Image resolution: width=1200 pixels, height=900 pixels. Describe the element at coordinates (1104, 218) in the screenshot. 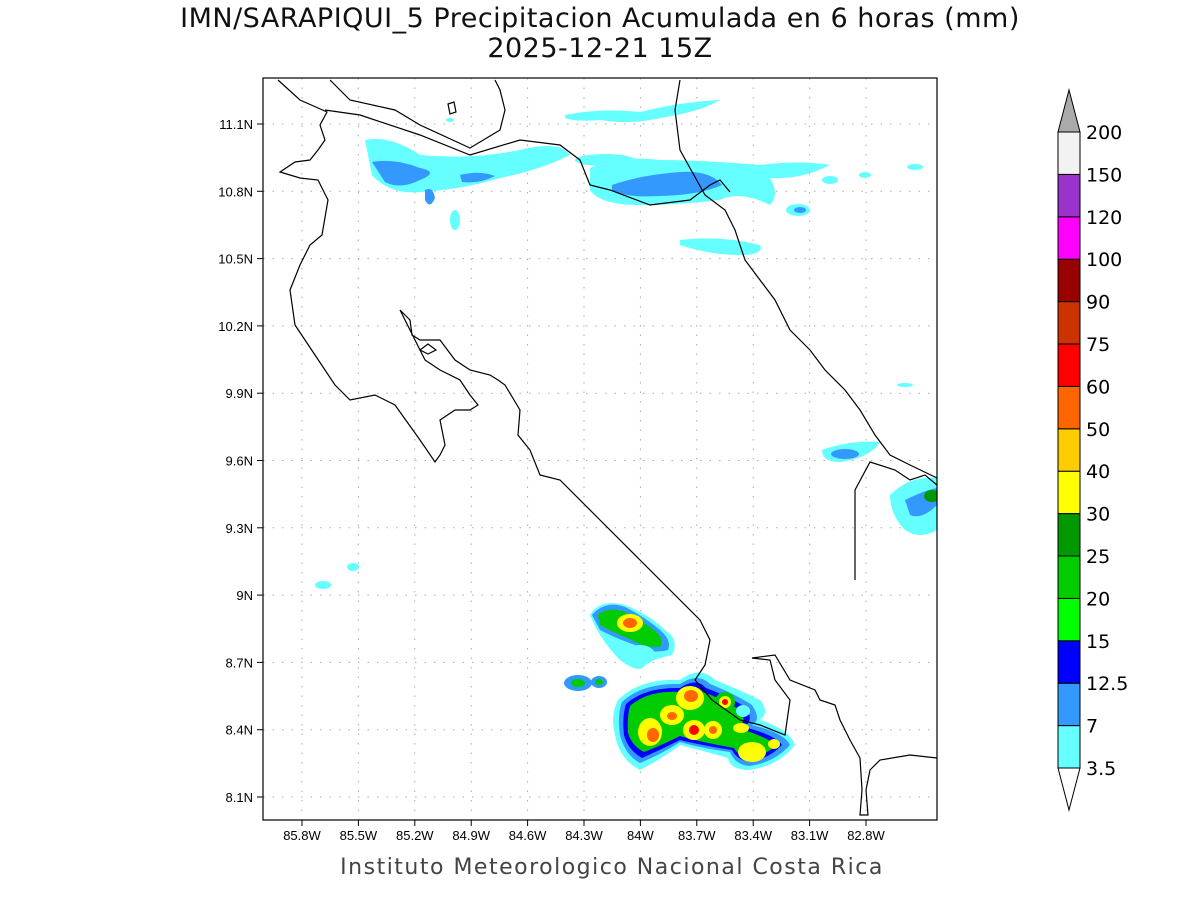

I see `colorbar-label: 120` at that location.